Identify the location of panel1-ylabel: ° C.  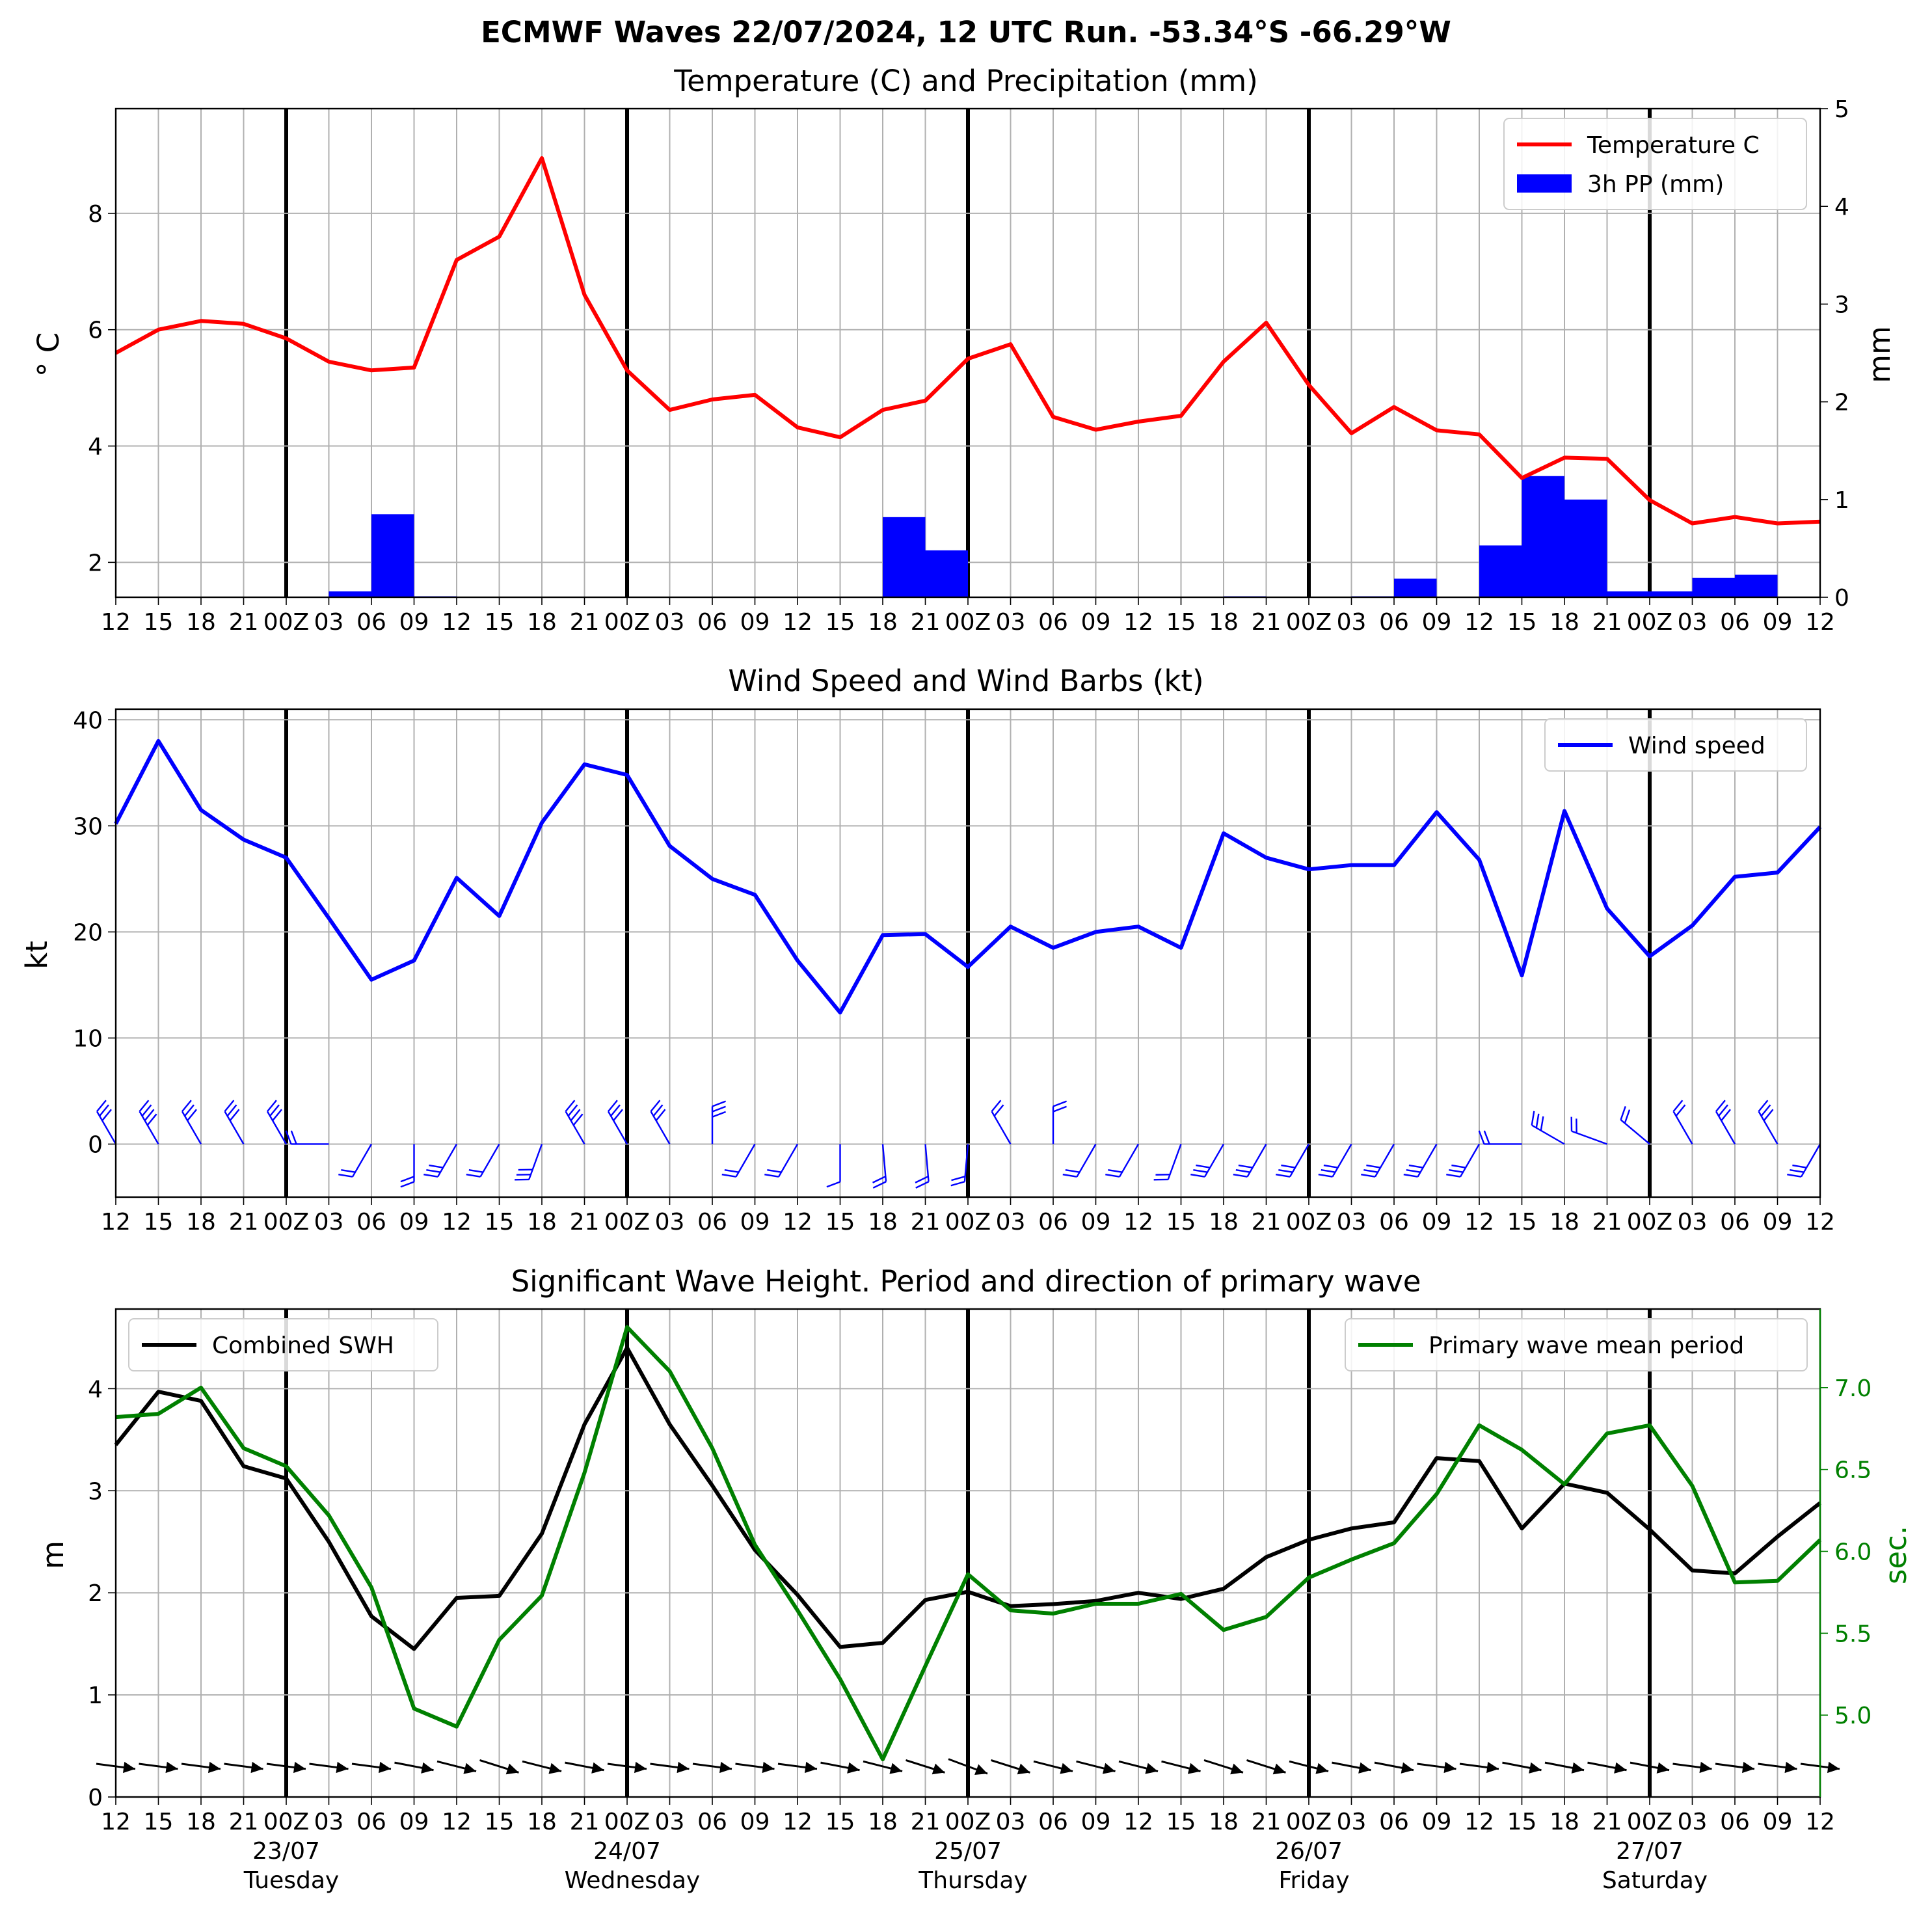
(48, 354).